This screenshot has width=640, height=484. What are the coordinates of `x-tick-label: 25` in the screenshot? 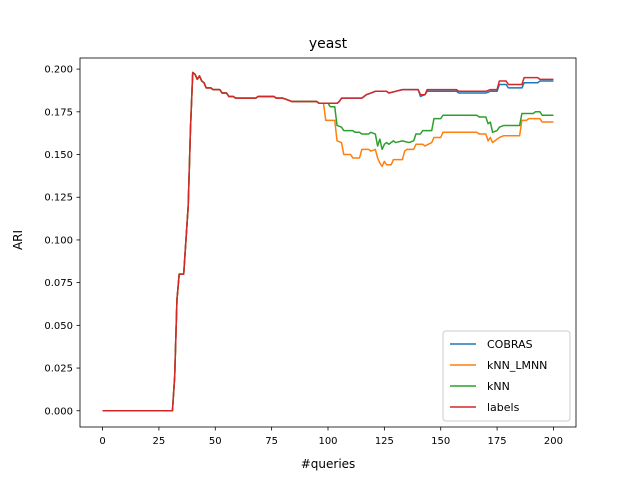 It's located at (159, 441).